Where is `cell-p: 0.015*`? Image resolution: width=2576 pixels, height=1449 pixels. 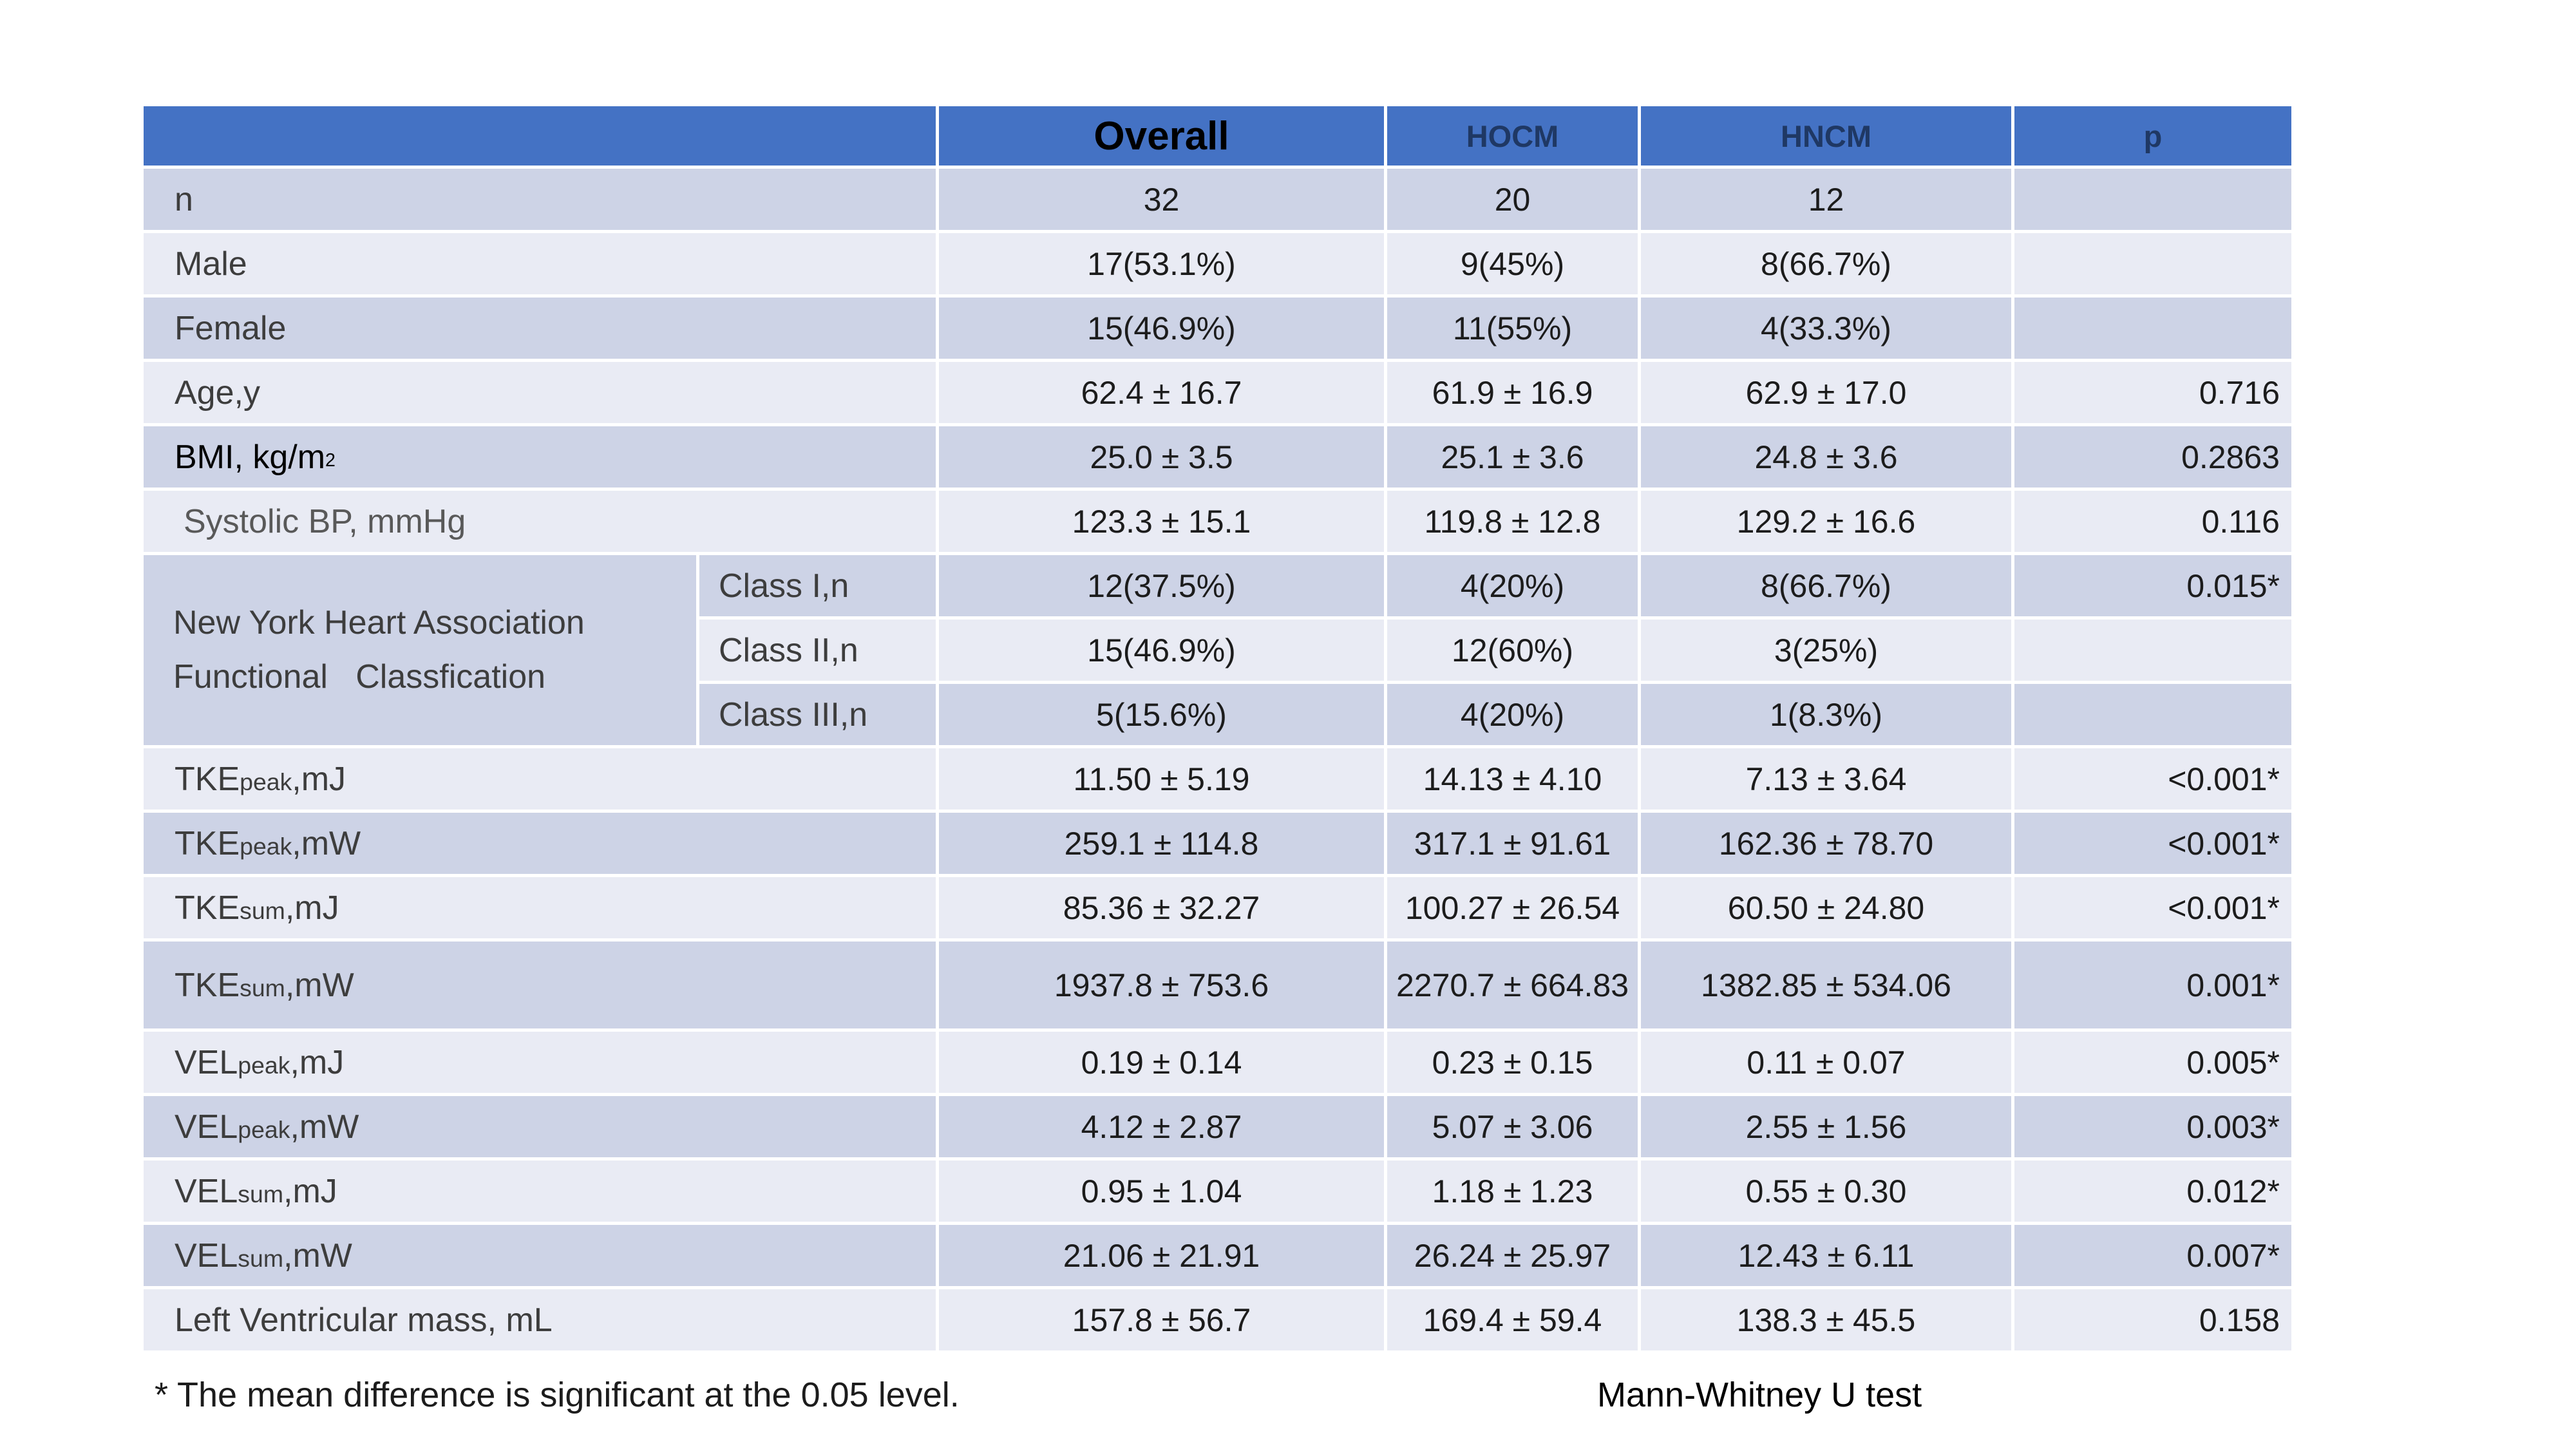
cell-p: 0.015* is located at coordinates (2152, 586).